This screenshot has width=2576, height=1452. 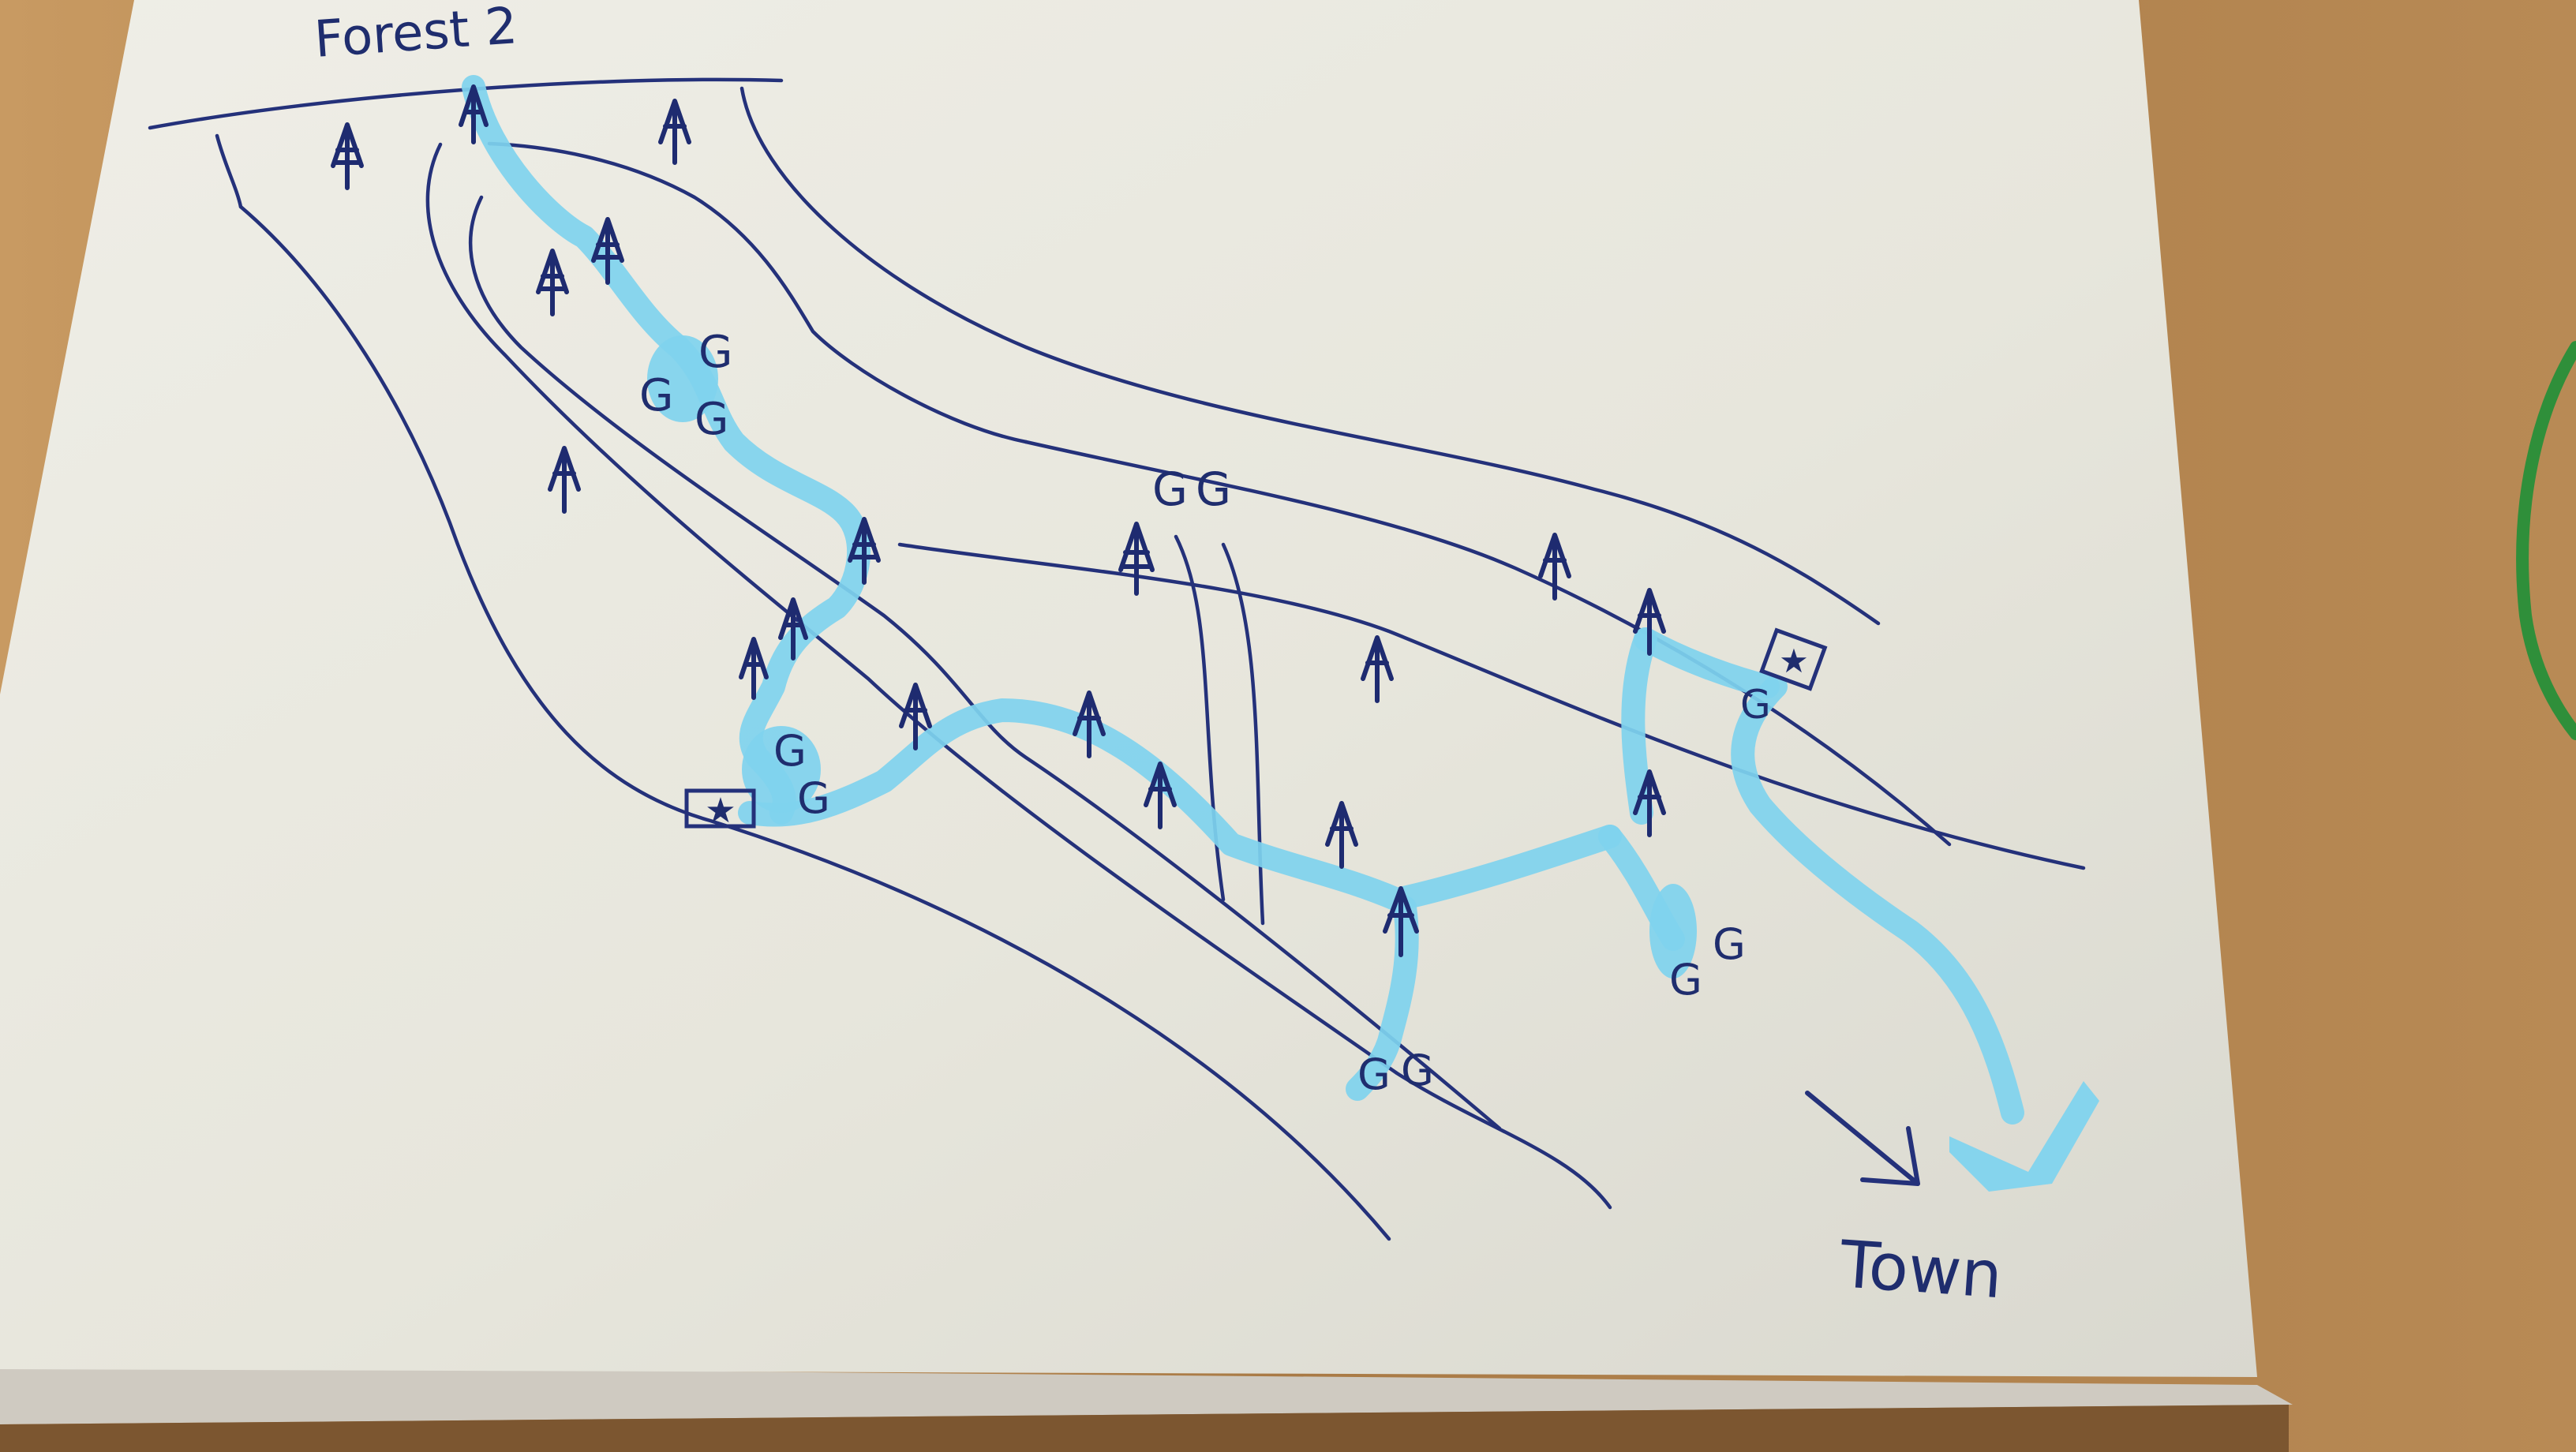 What do you see at coordinates (1921, 1270) in the screenshot?
I see `destination-label: Town` at bounding box center [1921, 1270].